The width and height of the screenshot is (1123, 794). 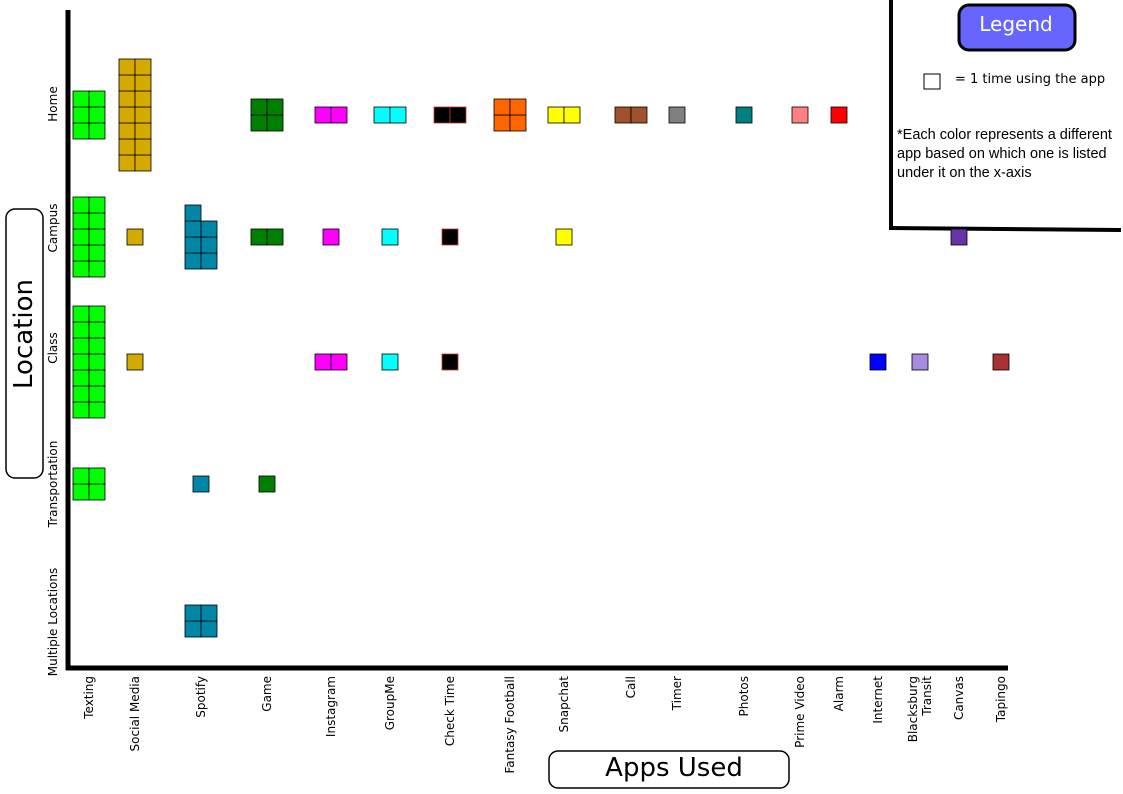 I want to click on app-label-spotify: Spotify, so click(x=201, y=697).